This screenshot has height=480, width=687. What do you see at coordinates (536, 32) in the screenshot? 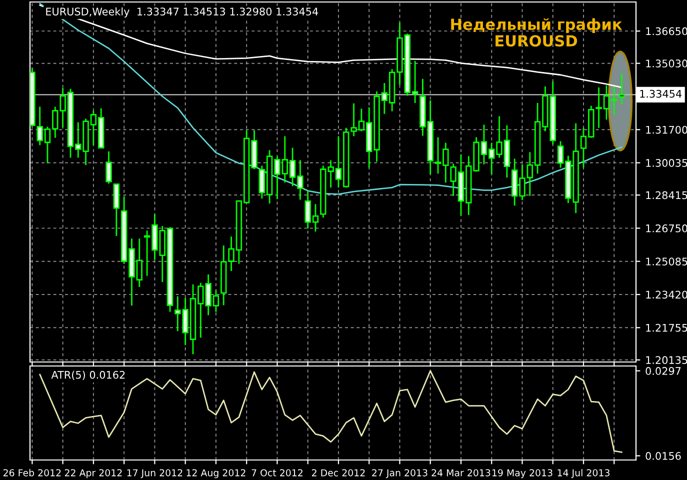
I see `annotation: Недельный график EUROUSD` at bounding box center [536, 32].